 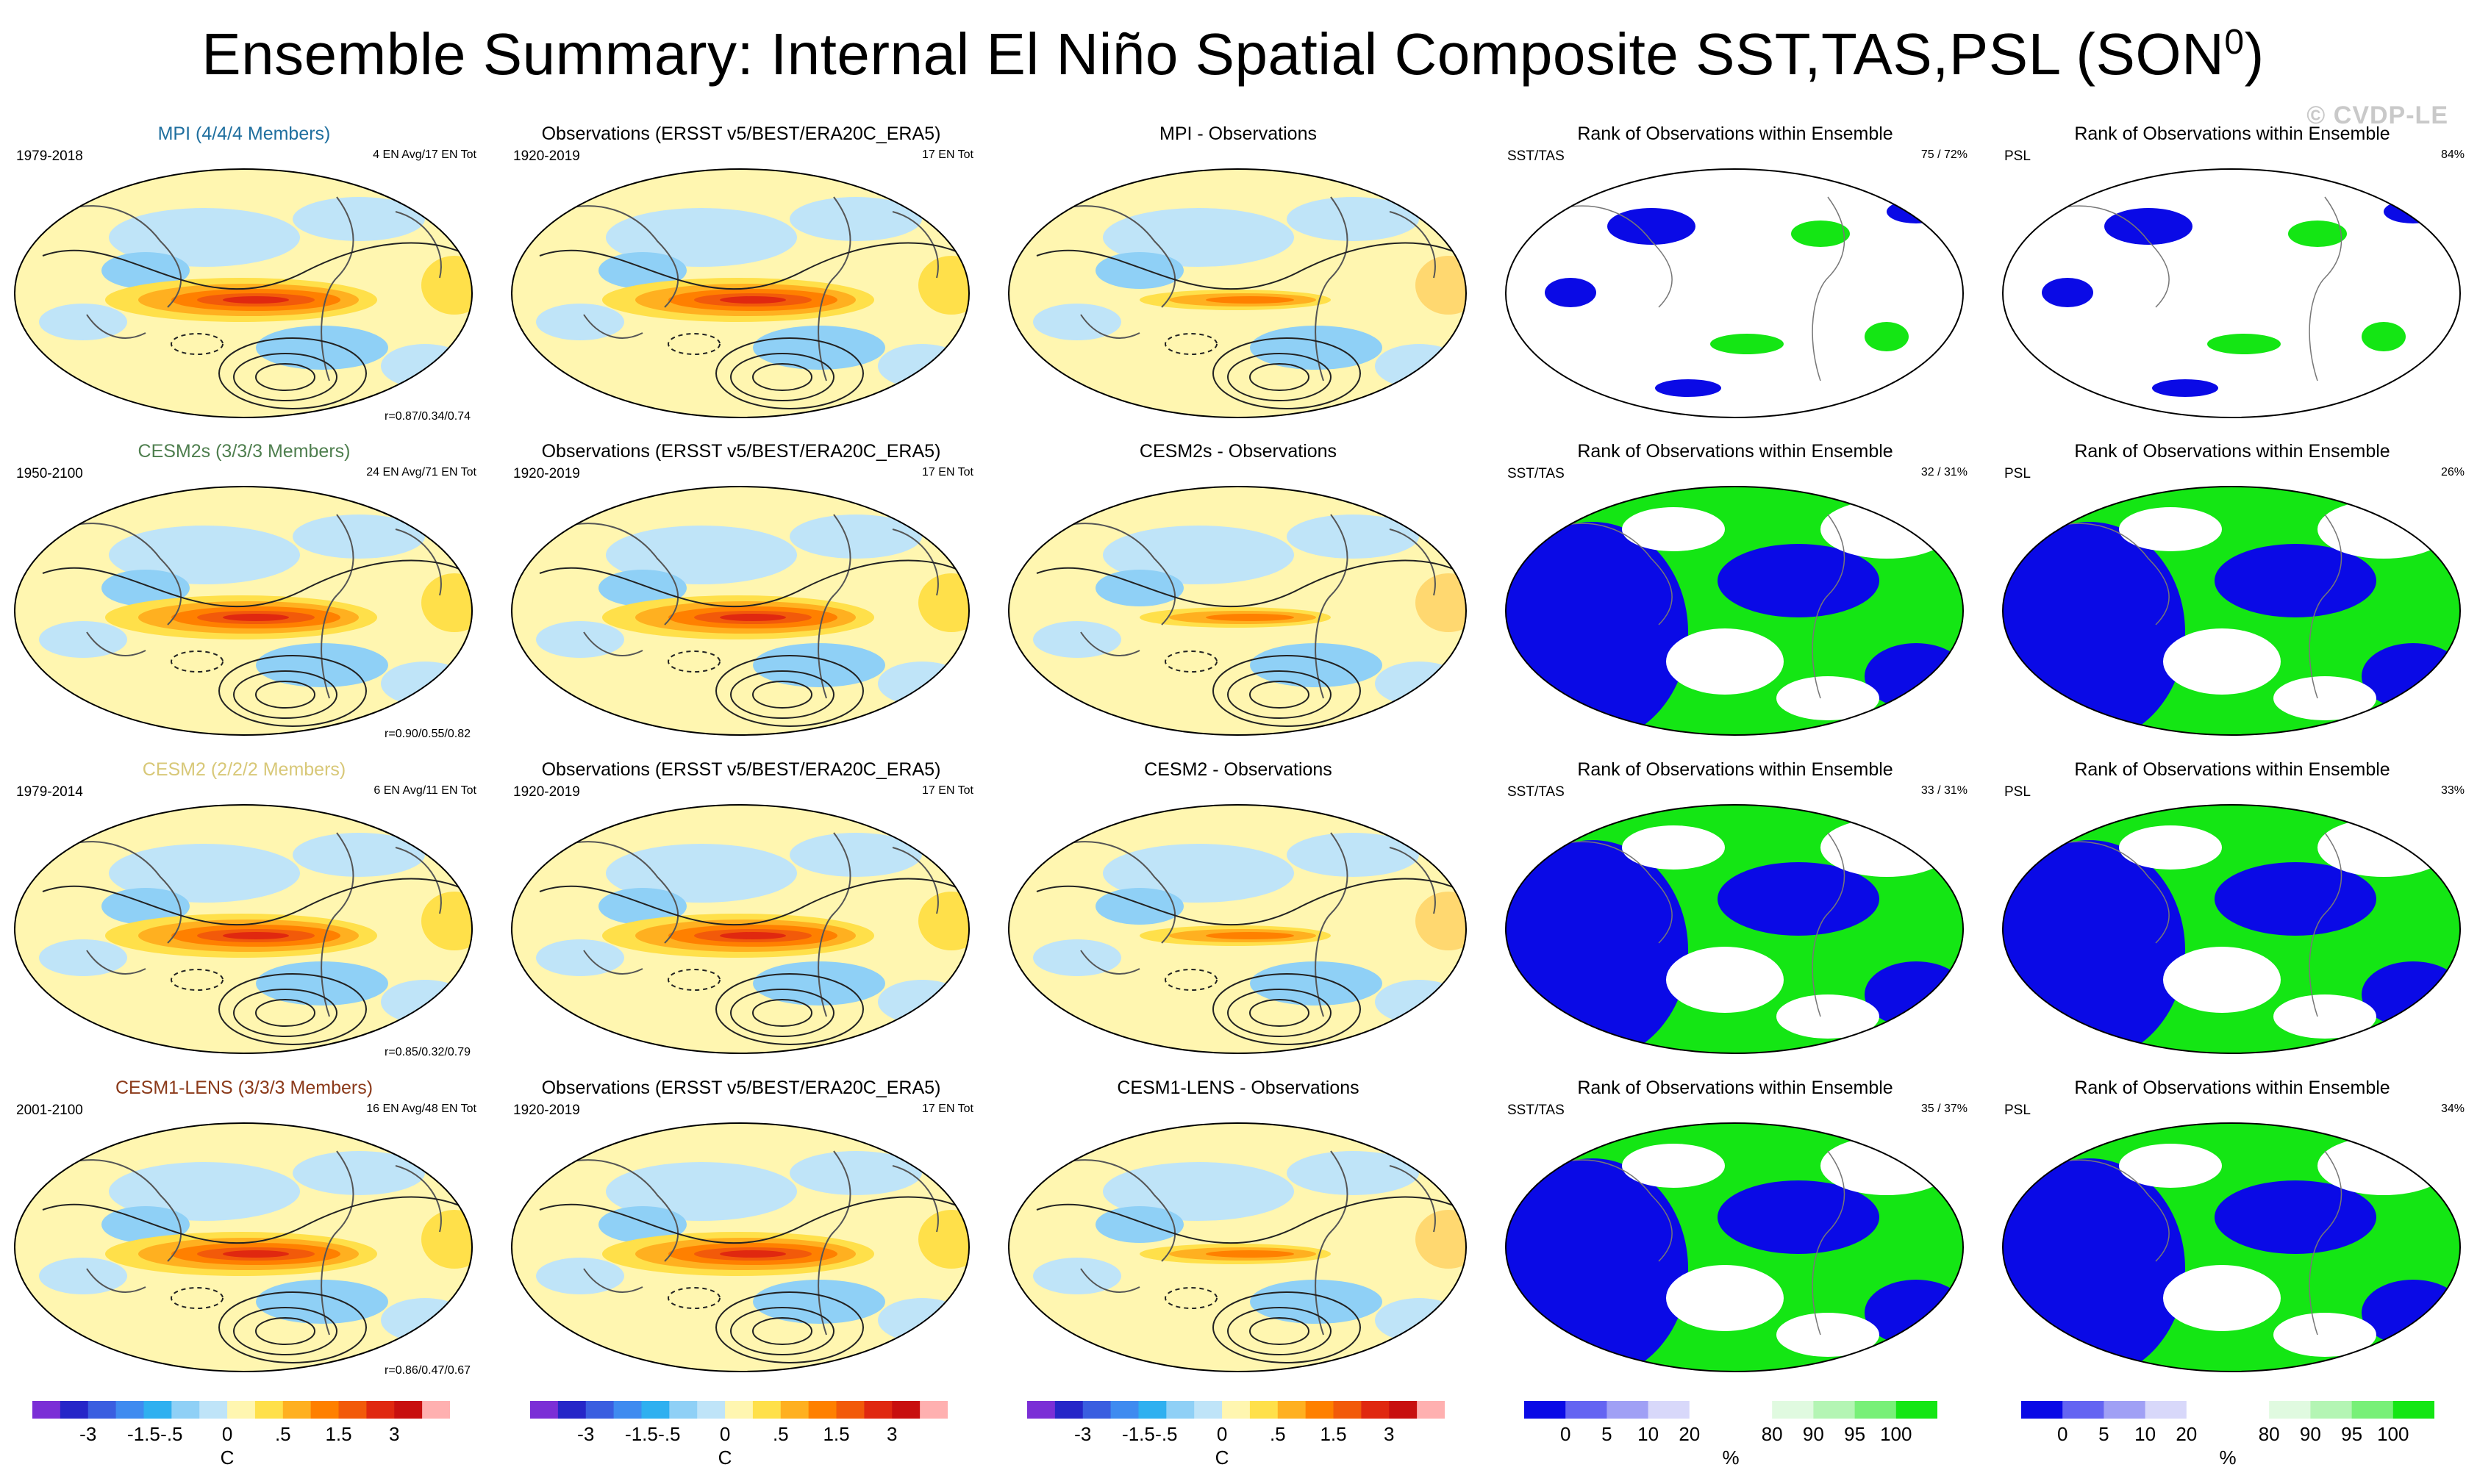 I want to click on watermark: © CVDP-LE, so click(x=2377, y=115).